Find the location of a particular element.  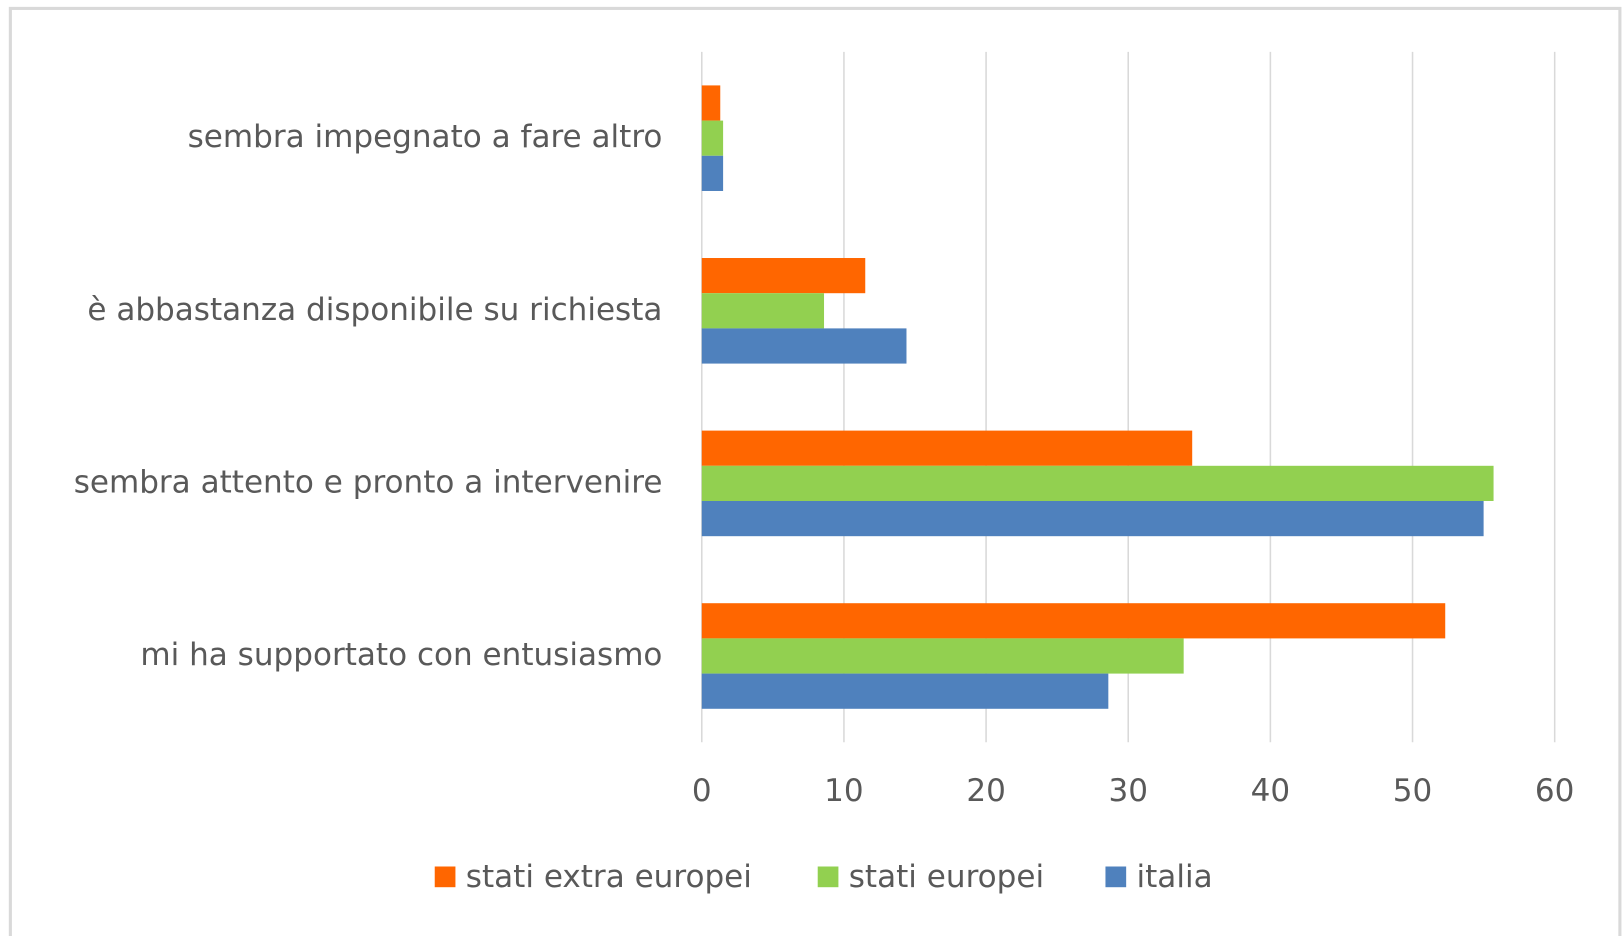

x-tick-label: 30 is located at coordinates (1128, 791).